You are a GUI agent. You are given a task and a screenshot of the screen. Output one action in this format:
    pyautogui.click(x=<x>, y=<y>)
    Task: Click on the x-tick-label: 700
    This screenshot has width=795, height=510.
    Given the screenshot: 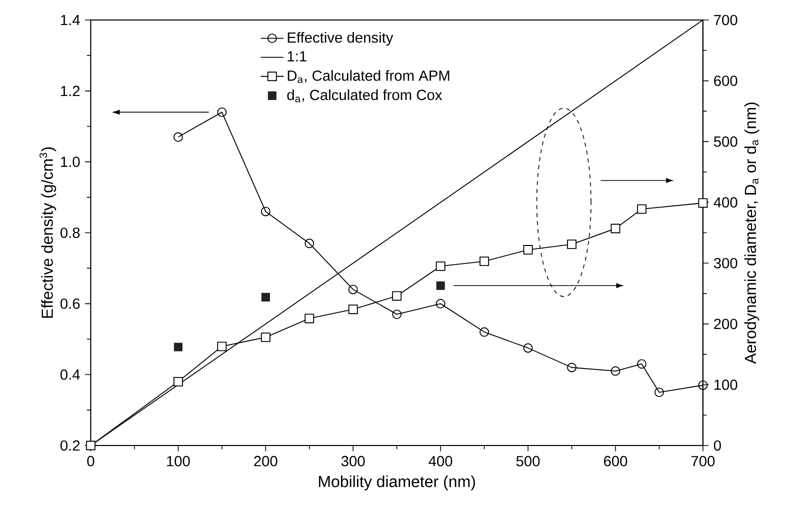 What is the action you would take?
    pyautogui.click(x=703, y=461)
    